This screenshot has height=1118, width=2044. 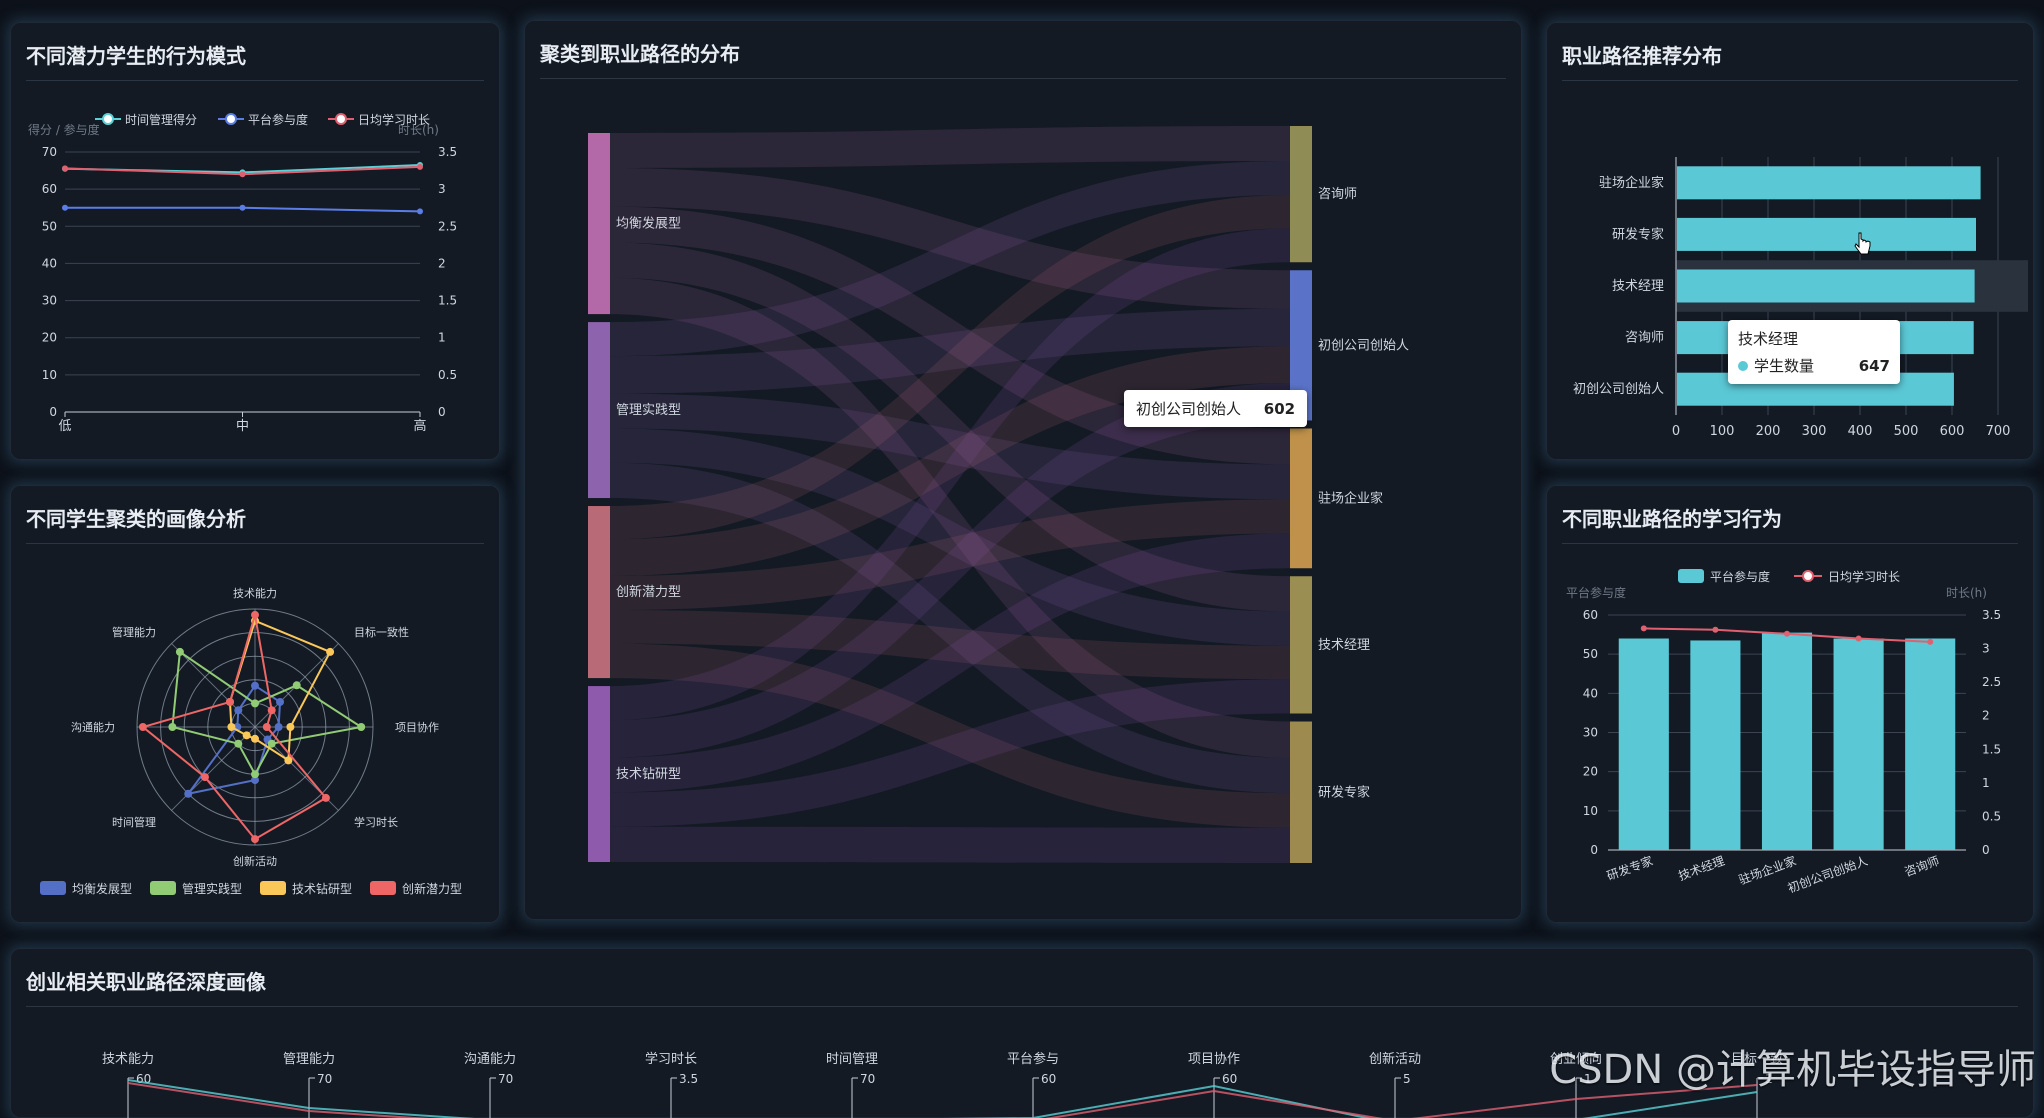 What do you see at coordinates (442, 338) in the screenshot?
I see `y-right-tick: 1` at bounding box center [442, 338].